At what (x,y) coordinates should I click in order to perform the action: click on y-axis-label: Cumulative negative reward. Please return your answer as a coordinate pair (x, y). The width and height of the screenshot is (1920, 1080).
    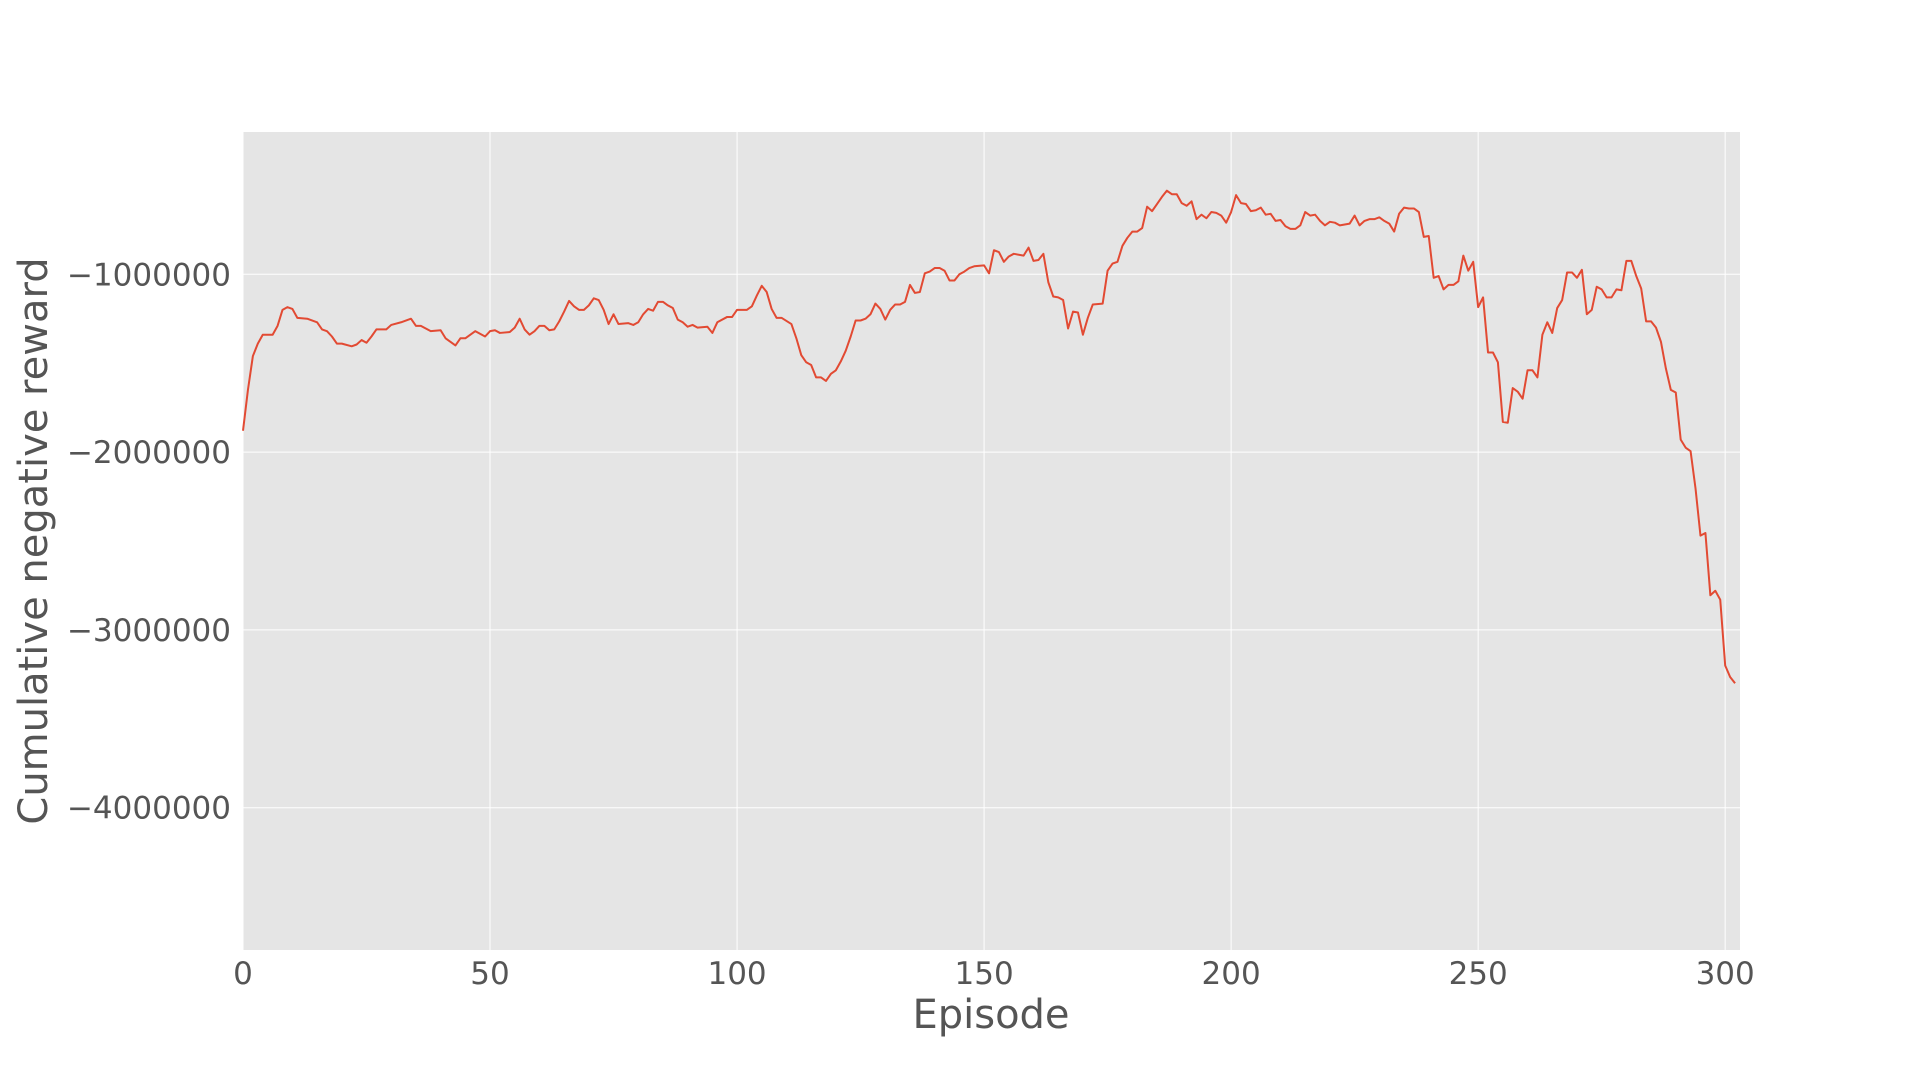
    Looking at the image, I should click on (34, 540).